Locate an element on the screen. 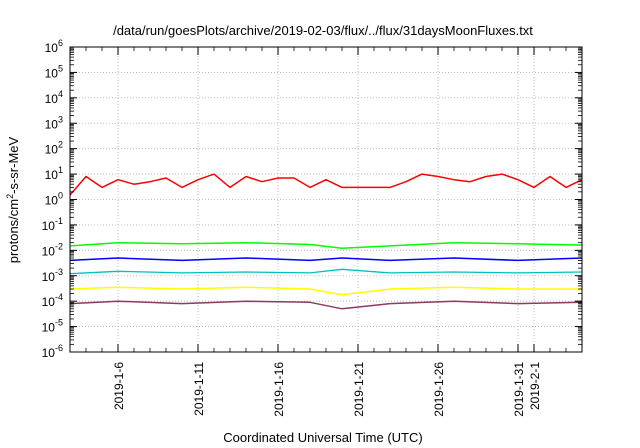  y-tick-label: 10² is located at coordinates (54, 148).